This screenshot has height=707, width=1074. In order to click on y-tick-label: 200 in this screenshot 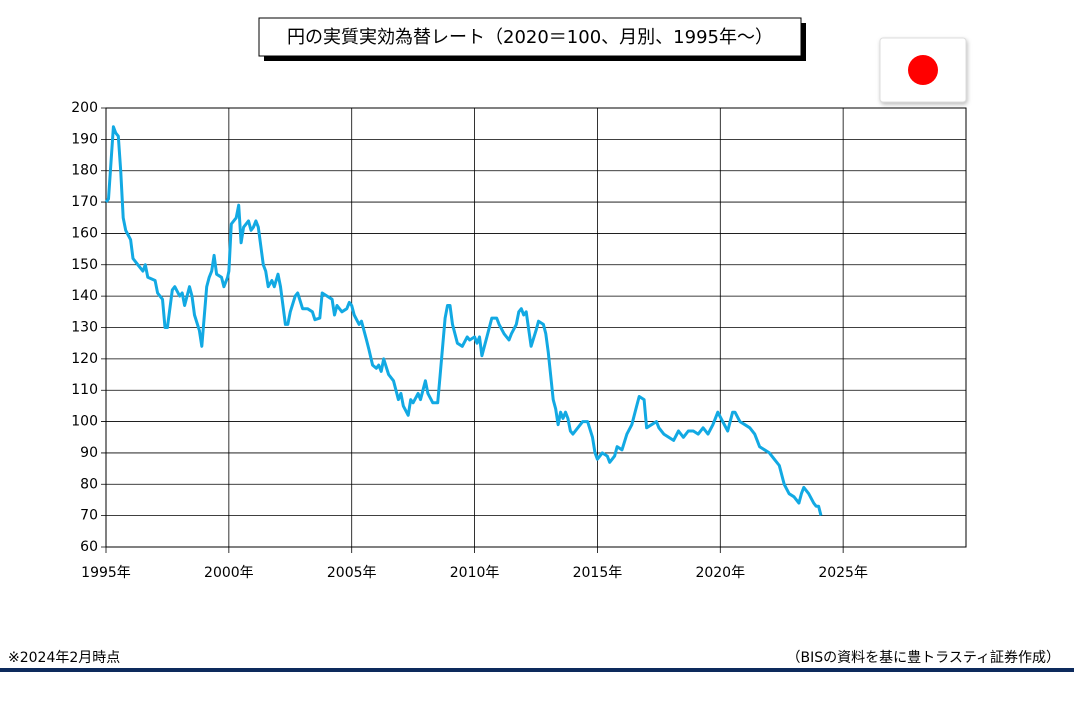, I will do `click(84, 108)`.